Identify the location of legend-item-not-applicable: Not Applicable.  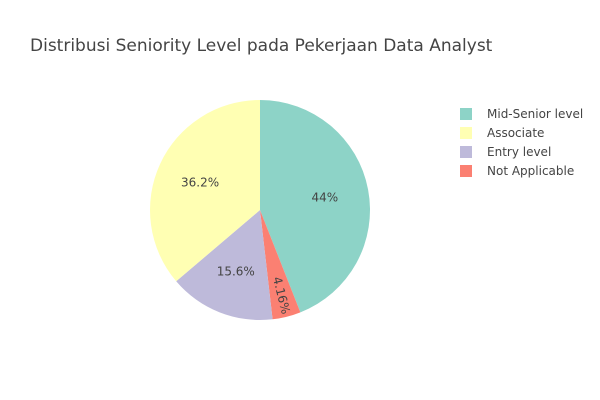
(517, 171).